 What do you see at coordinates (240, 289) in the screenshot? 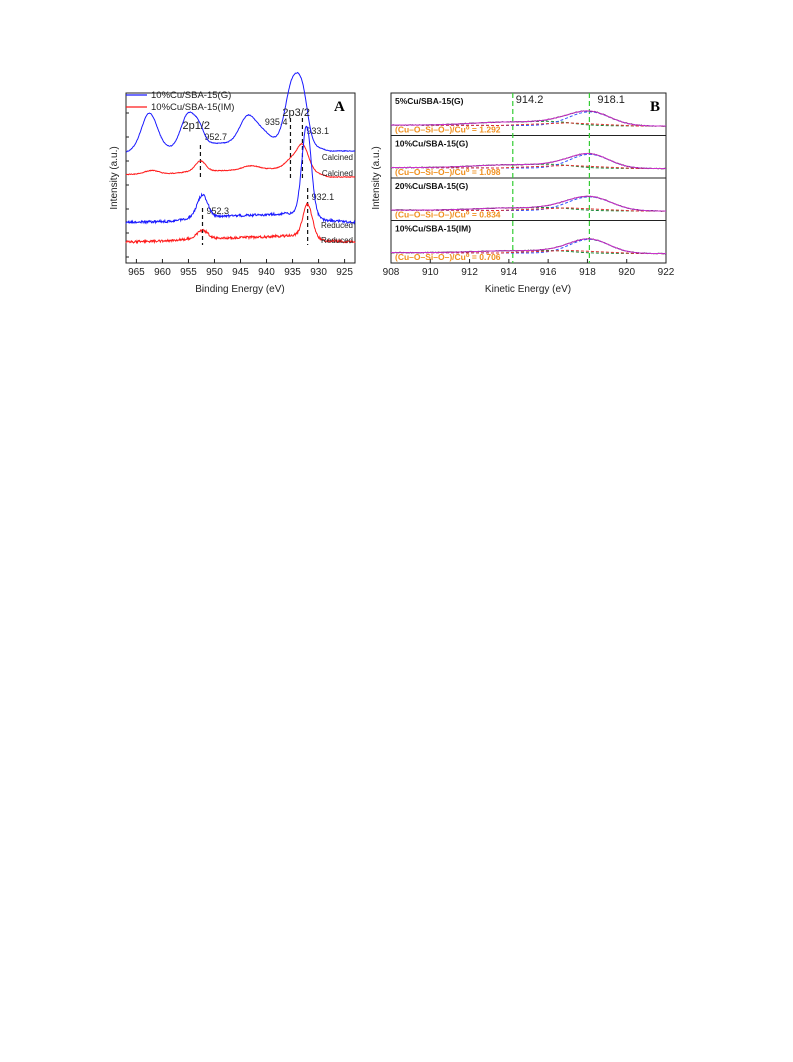
I see `panel-a-x-axis-title: Binding Energy (eV)` at bounding box center [240, 289].